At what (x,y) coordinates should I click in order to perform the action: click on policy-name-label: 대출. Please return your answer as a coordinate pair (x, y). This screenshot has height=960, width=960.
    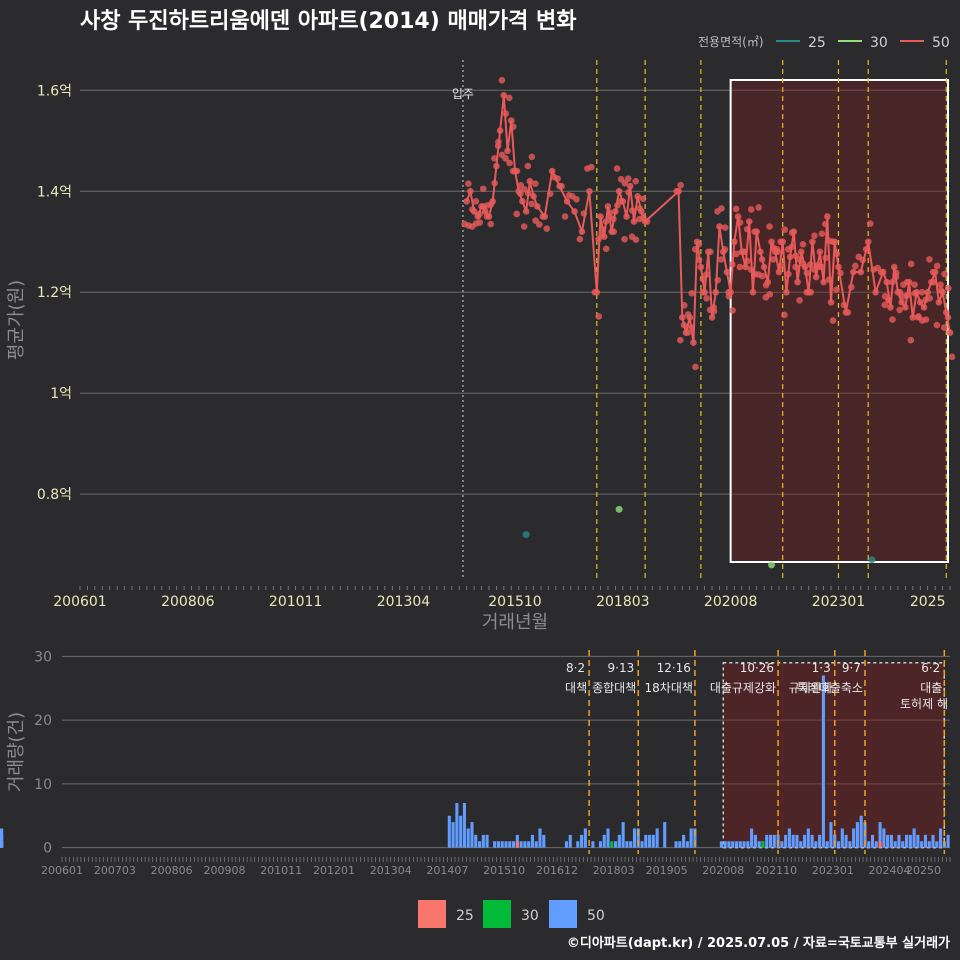
    Looking at the image, I should click on (931, 688).